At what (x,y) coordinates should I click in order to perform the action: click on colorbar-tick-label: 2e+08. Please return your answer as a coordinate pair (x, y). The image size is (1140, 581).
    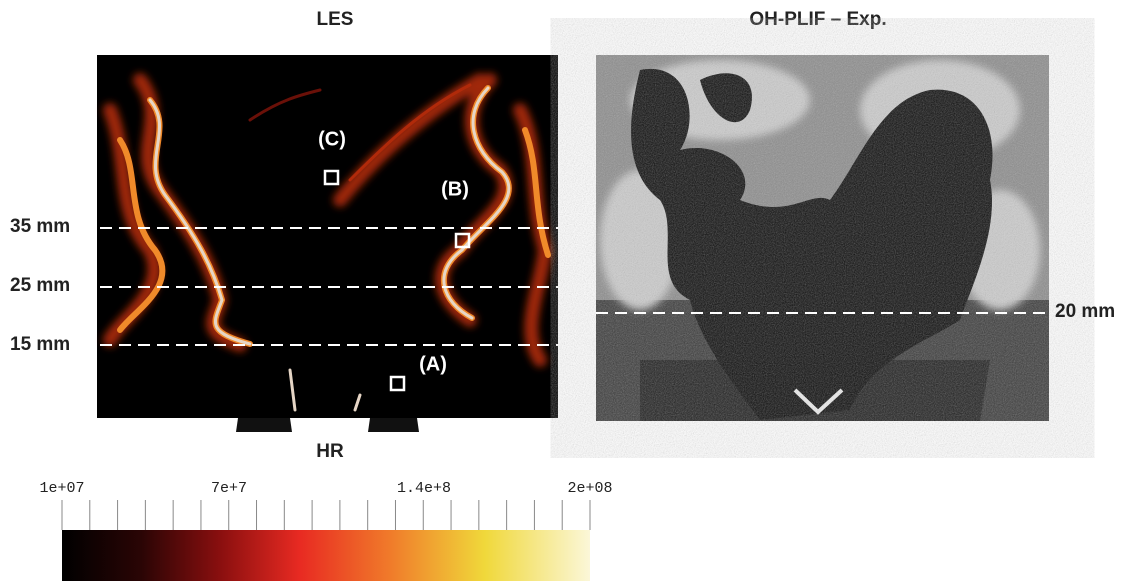
    Looking at the image, I should click on (589, 488).